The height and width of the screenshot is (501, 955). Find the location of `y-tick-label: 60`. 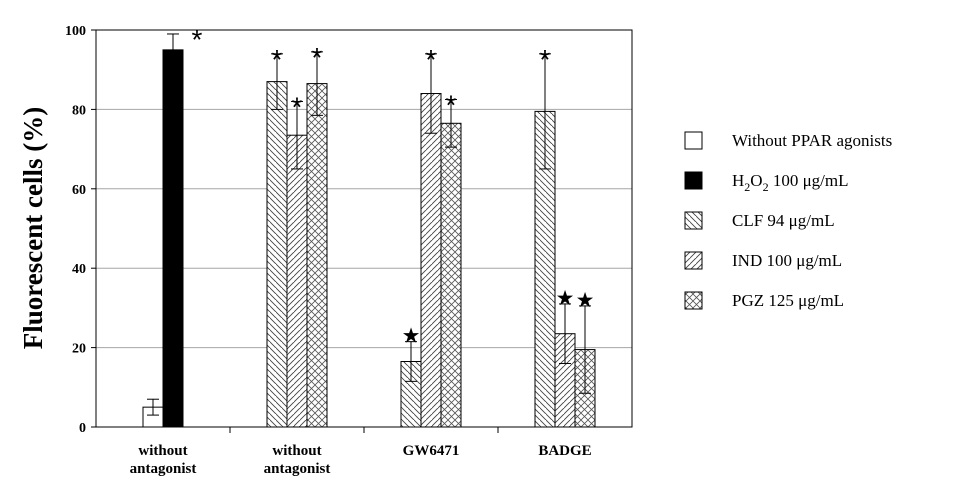

y-tick-label: 60 is located at coordinates (79, 190).